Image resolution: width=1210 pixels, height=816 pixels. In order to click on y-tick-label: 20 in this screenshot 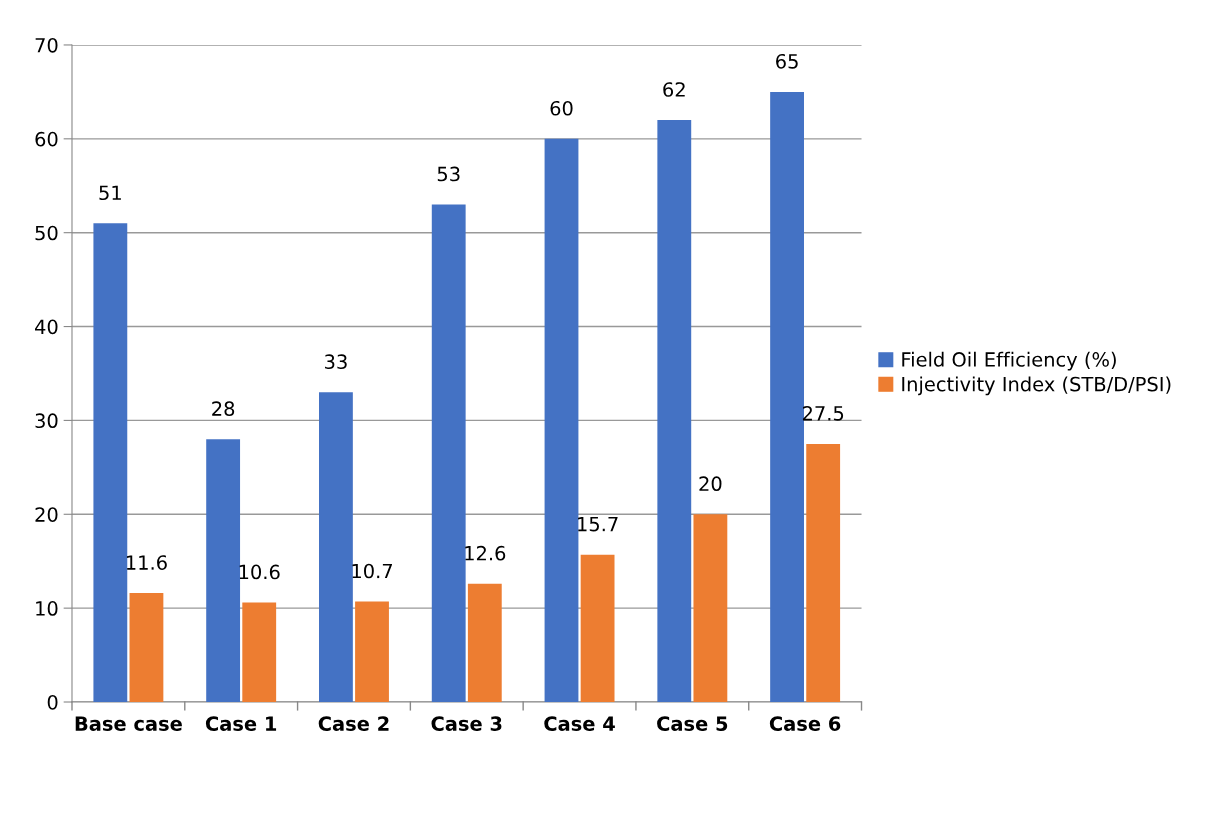, I will do `click(46, 514)`.